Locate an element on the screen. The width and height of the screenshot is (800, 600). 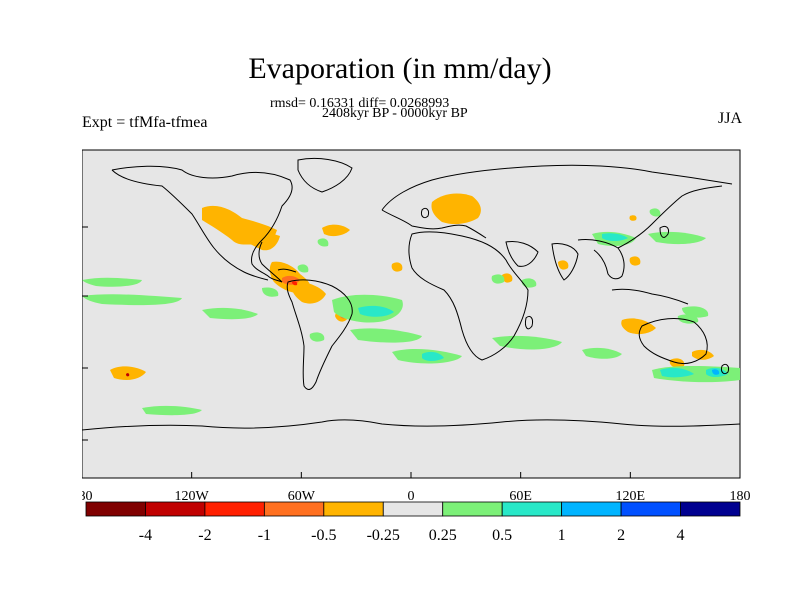
patch-atlantic-teal is located at coordinates (376, 311).